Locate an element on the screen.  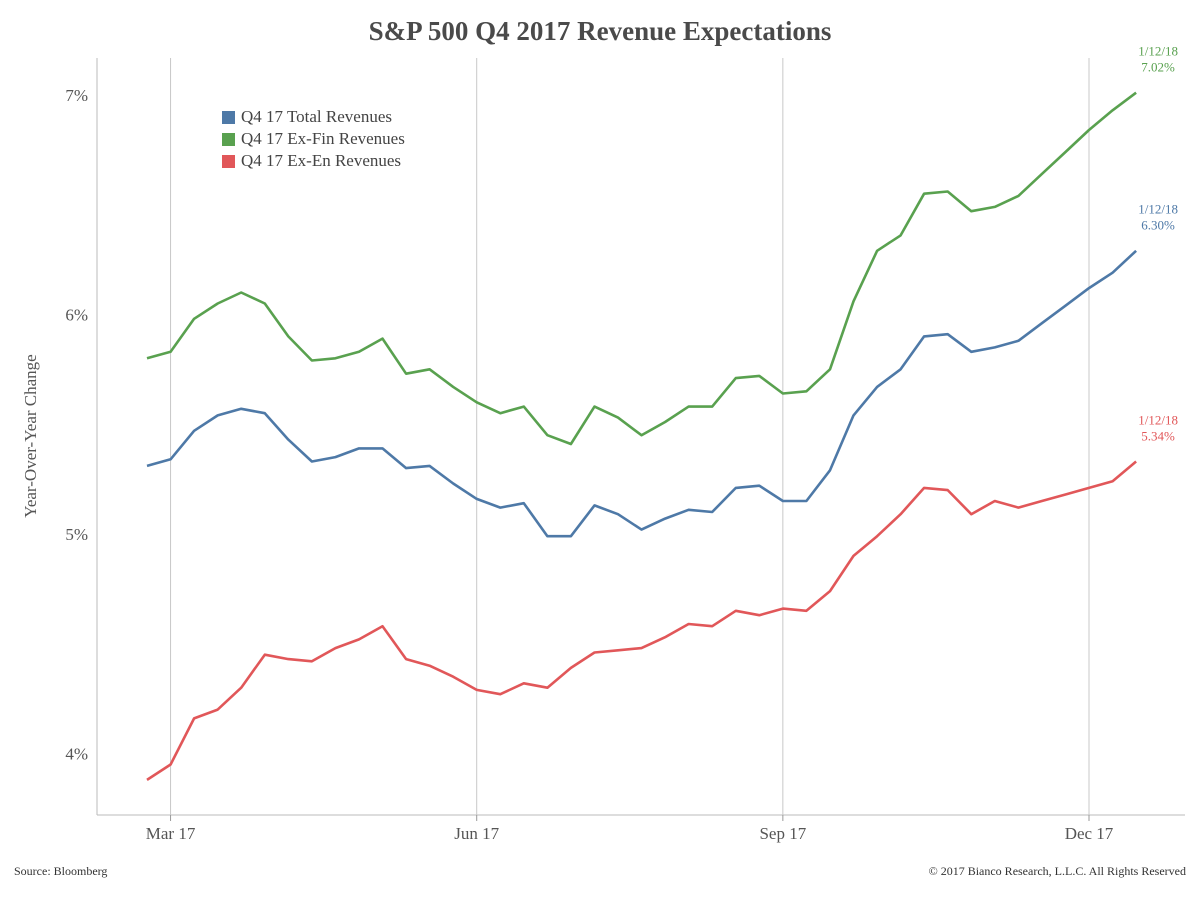
y-axis-label: Year-Over-Year Change is located at coordinates (30, 435).